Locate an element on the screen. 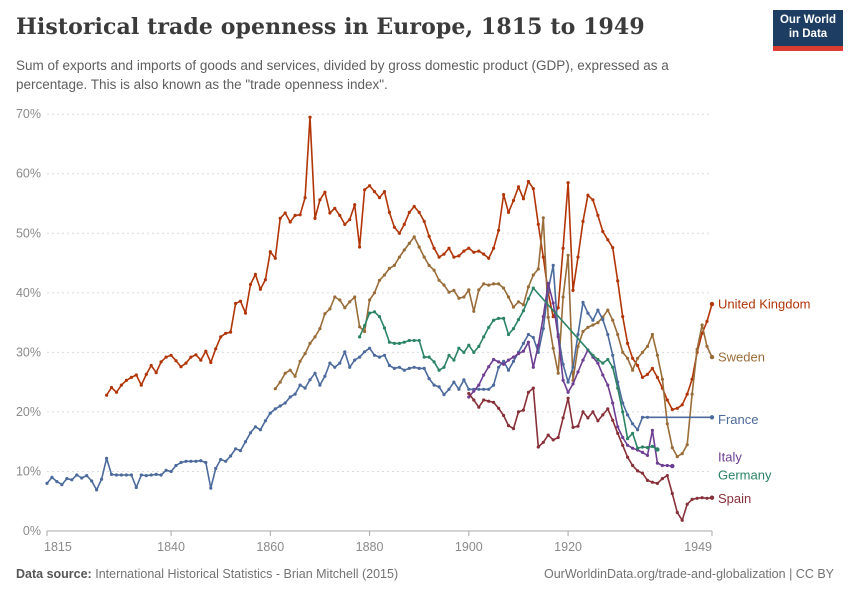 This screenshot has width=850, height=600. data-point-italy-1927 is located at coordinates (603, 375).